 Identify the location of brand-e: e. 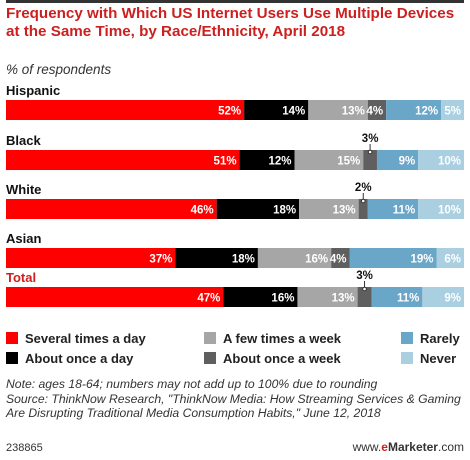
(384, 447).